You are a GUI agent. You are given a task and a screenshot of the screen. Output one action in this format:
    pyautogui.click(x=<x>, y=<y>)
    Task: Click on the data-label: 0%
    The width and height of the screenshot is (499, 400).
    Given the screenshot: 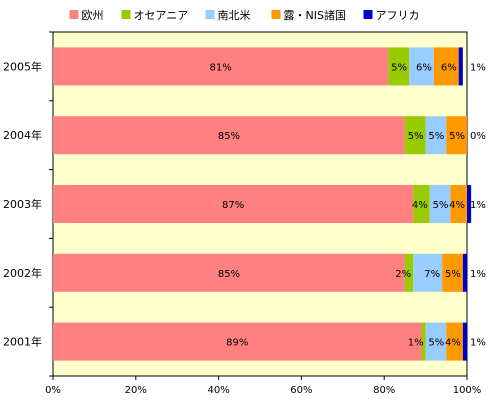 What is the action you would take?
    pyautogui.click(x=478, y=136)
    